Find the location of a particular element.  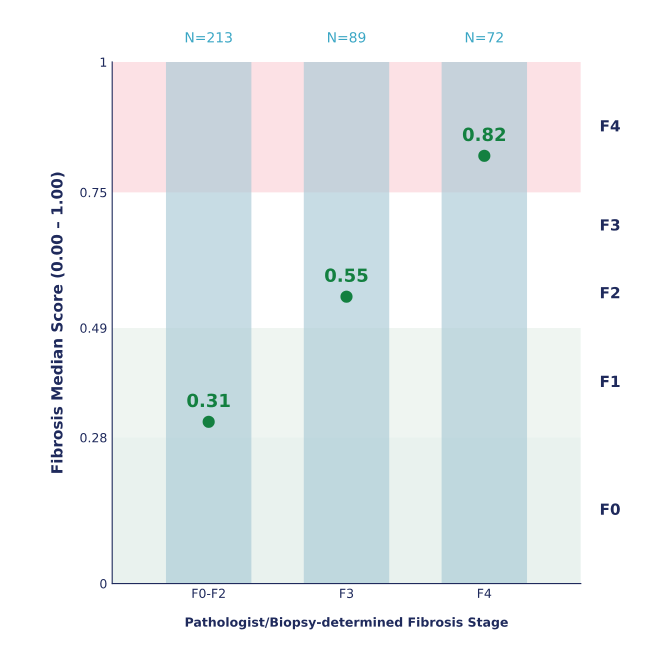

x-axis-title: Pathologist/Biopsy-determined Fibrosis Stage is located at coordinates (347, 623).